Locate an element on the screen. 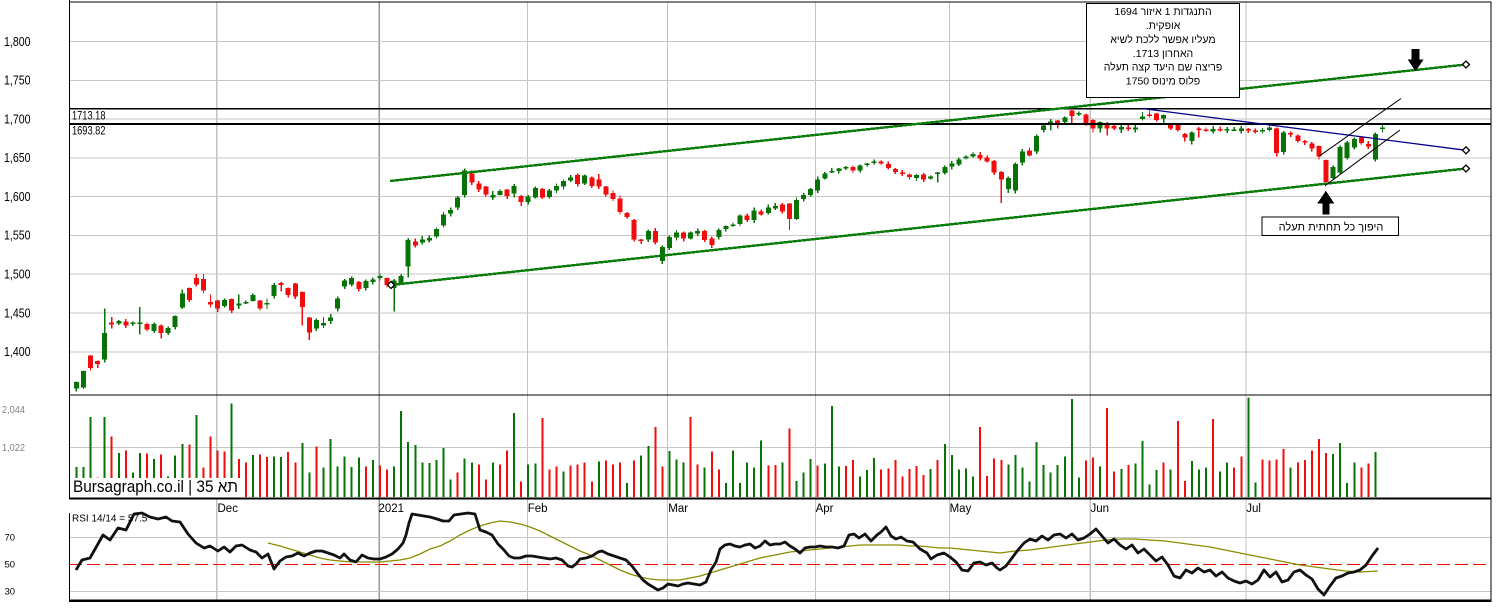 Image resolution: width=1496 pixels, height=611 pixels. svg-text: 1,800 is located at coordinates (17, 42).